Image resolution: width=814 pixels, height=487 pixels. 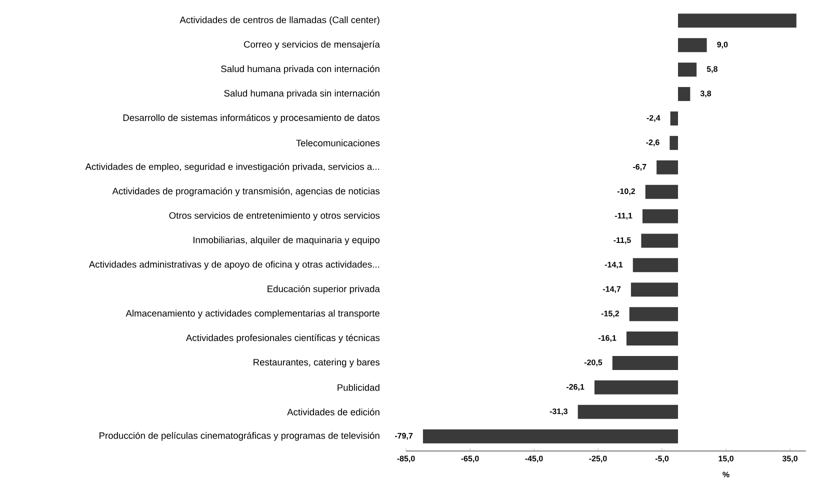 I want to click on data-label: -10,2, so click(x=626, y=192).